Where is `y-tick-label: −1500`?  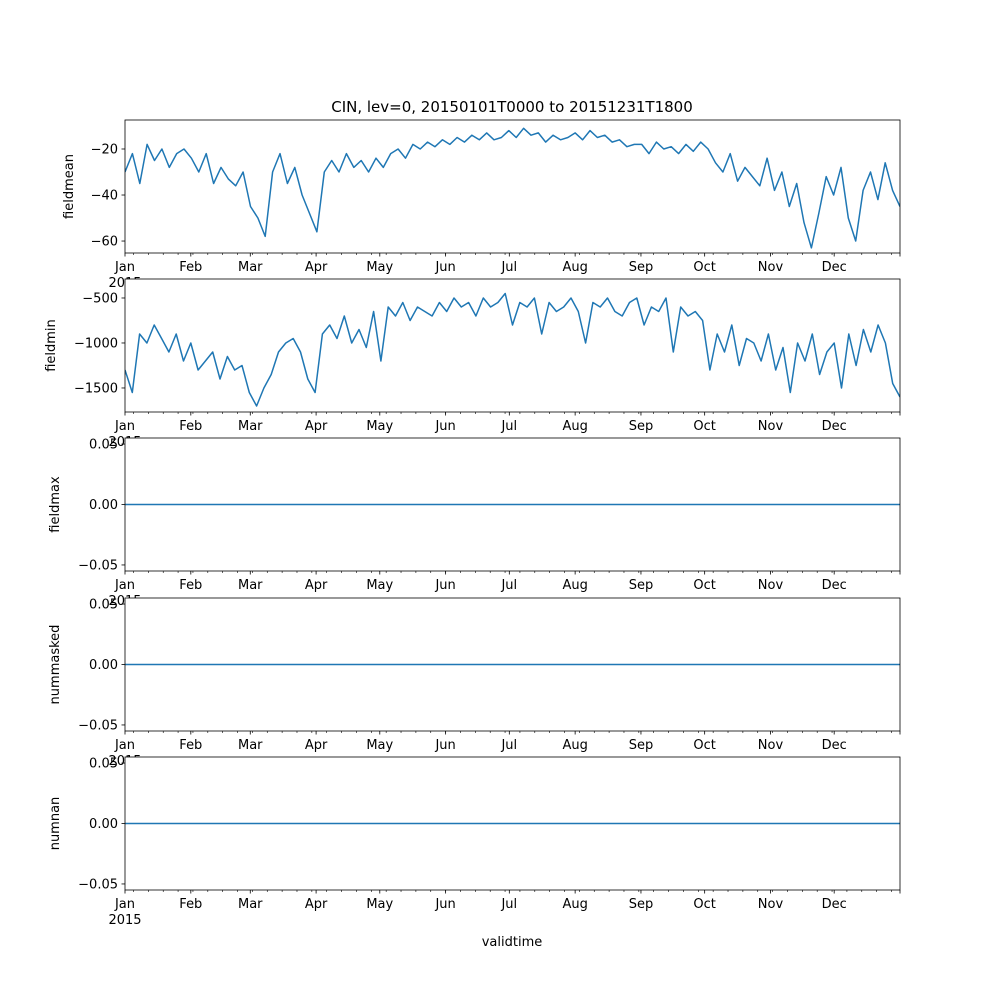 y-tick-label: −1500 is located at coordinates (96, 388).